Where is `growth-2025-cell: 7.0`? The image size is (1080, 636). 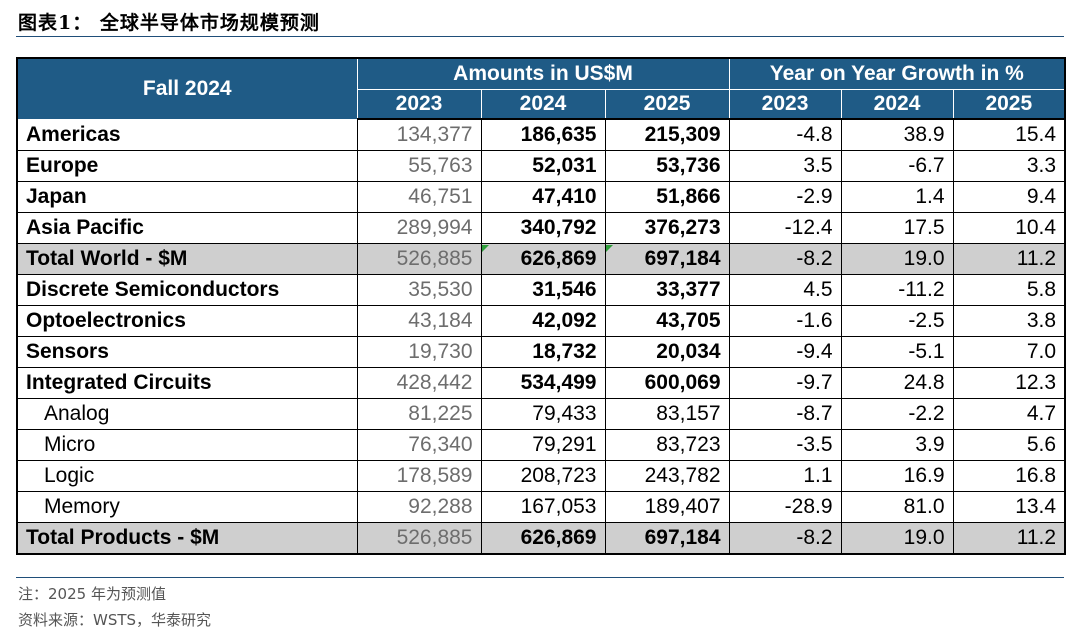
growth-2025-cell: 7.0 is located at coordinates (1009, 352).